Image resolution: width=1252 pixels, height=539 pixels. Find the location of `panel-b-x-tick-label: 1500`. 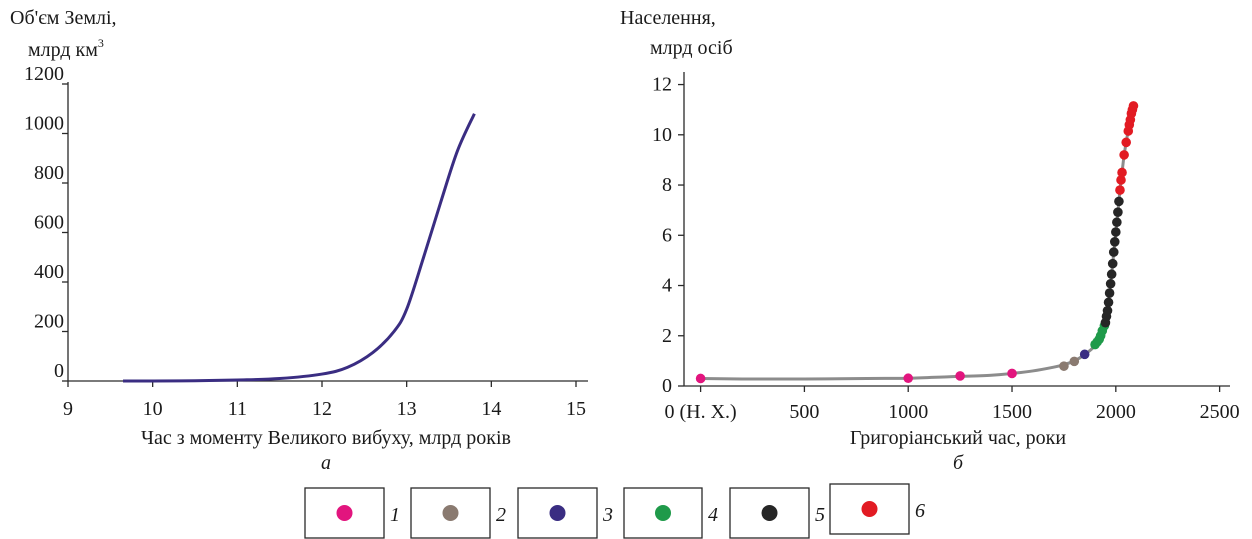

panel-b-x-tick-label: 1500 is located at coordinates (1012, 412).